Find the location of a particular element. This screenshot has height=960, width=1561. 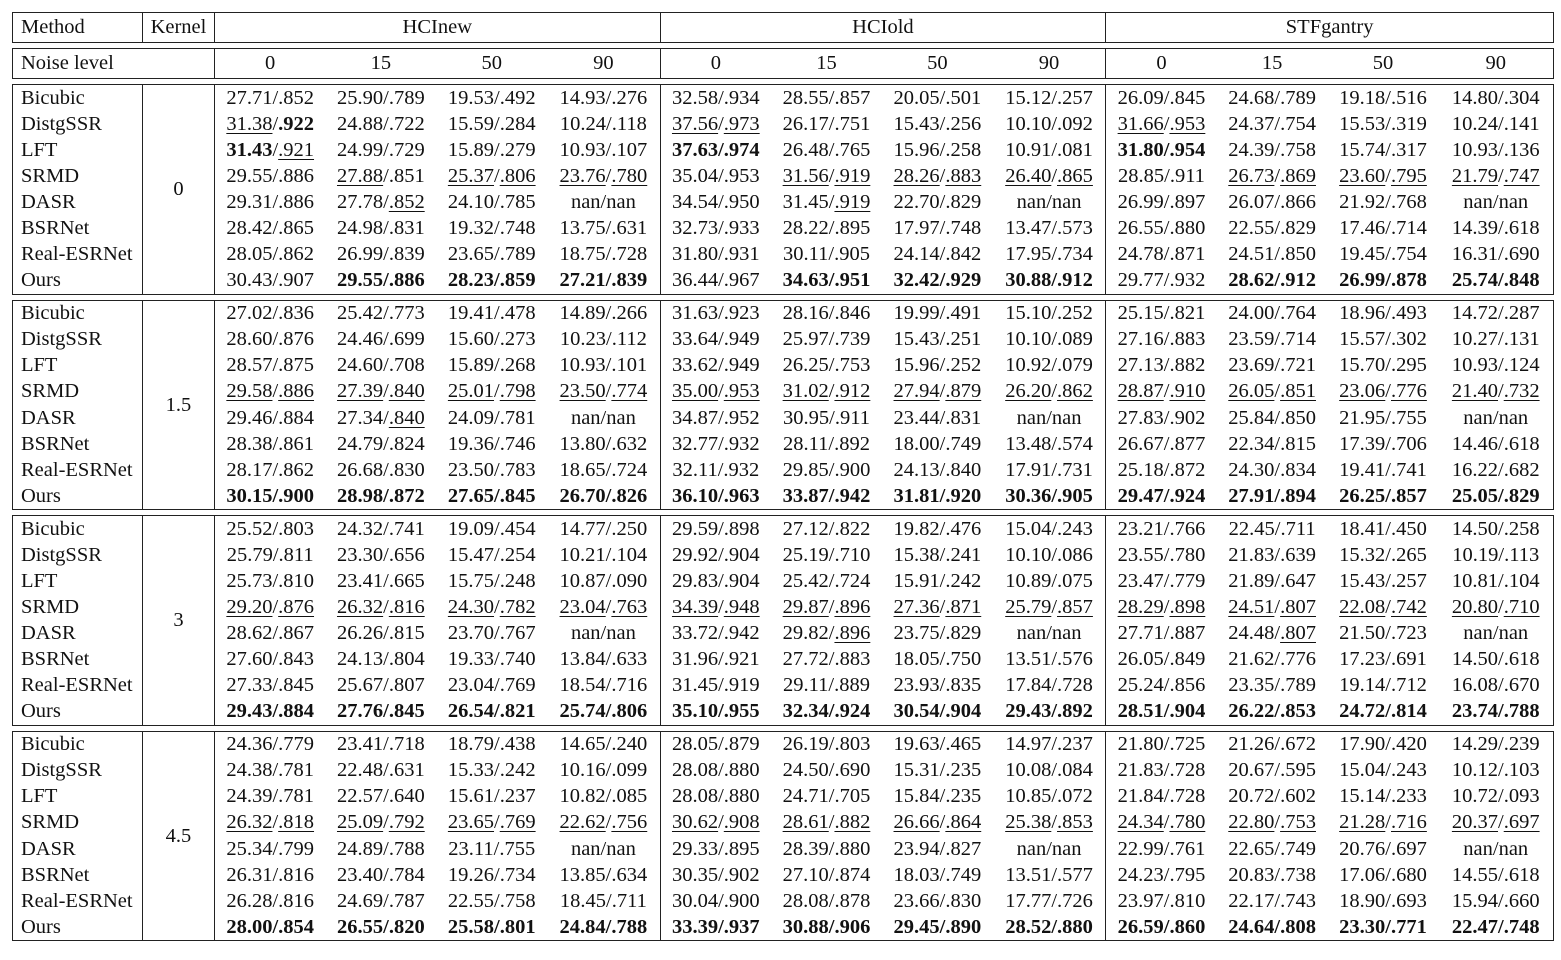

metric-cell: 18.65/.724 is located at coordinates (604, 470).